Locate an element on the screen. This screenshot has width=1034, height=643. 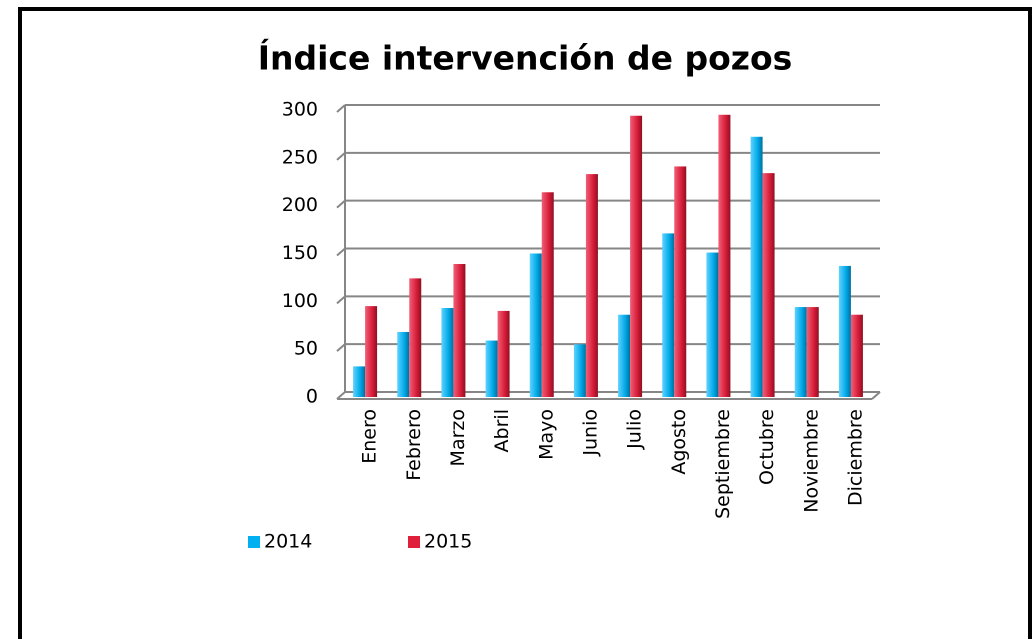
y-tick-label: 100 is located at coordinates (300, 301).